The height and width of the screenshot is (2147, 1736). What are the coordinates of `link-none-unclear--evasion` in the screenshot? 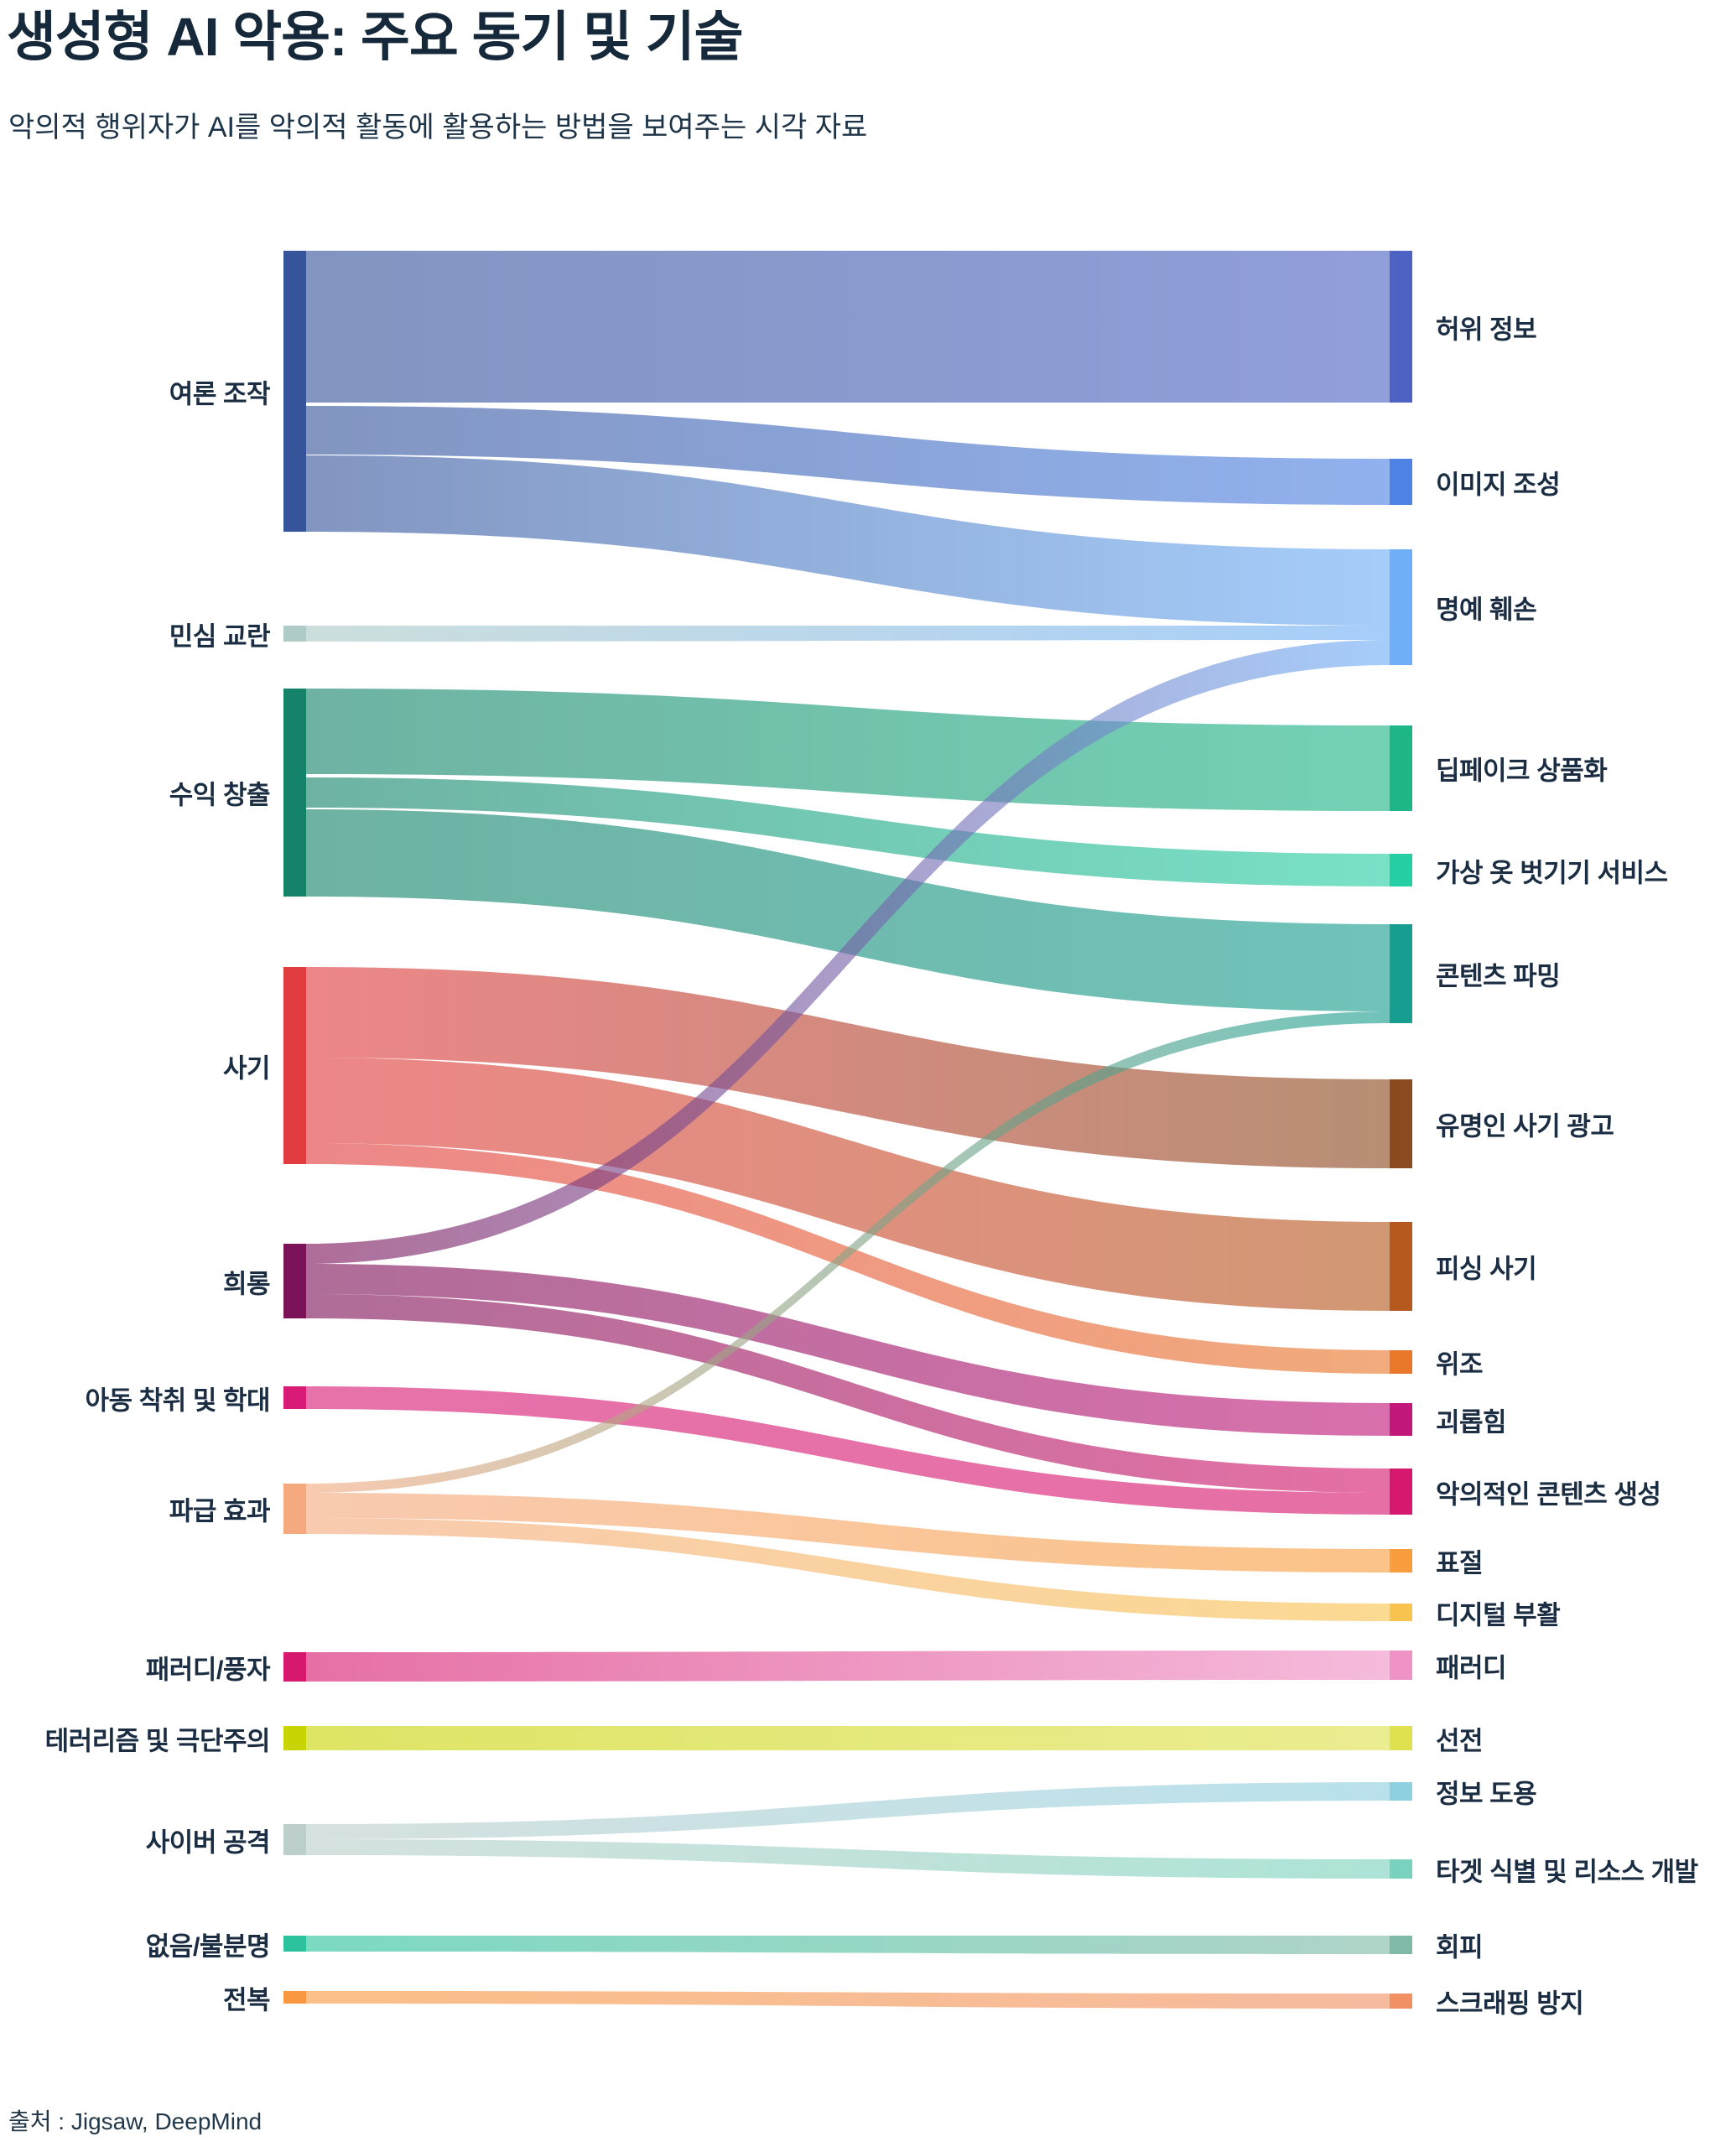 It's located at (848, 1945).